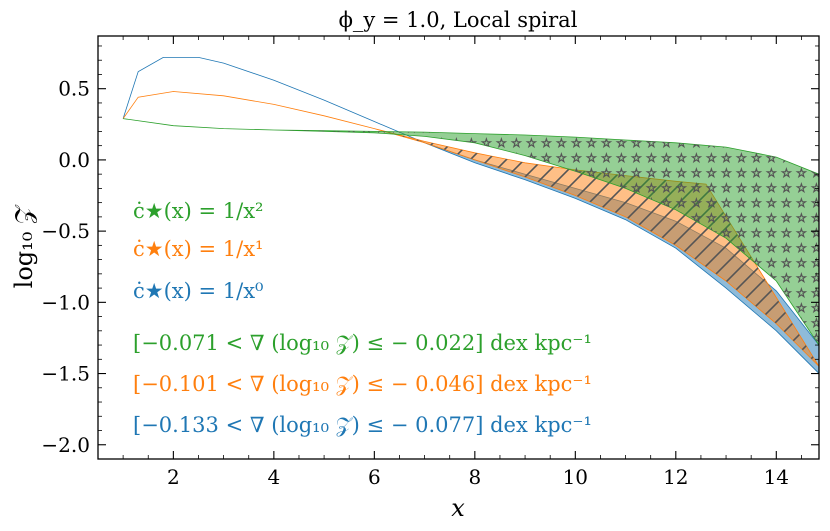 The width and height of the screenshot is (830, 531). What do you see at coordinates (458, 20) in the screenshot?
I see `chart-title: ϕ_y = 1.0, Local spiral` at bounding box center [458, 20].